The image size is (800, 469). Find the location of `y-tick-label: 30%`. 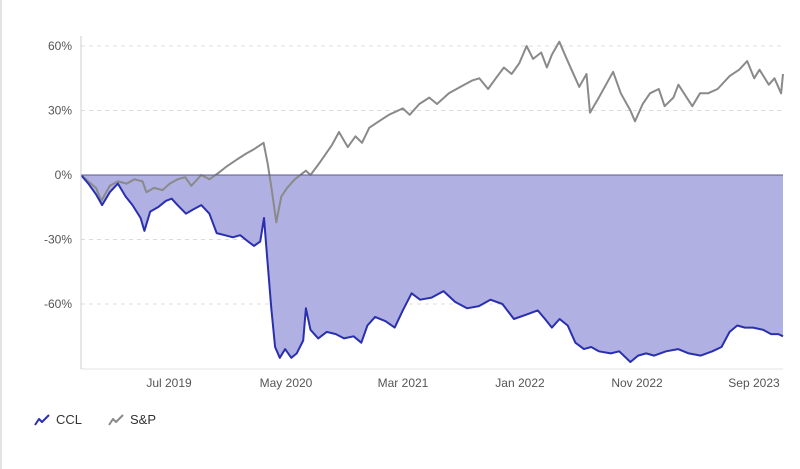

y-tick-label: 30% is located at coordinates (60, 111).